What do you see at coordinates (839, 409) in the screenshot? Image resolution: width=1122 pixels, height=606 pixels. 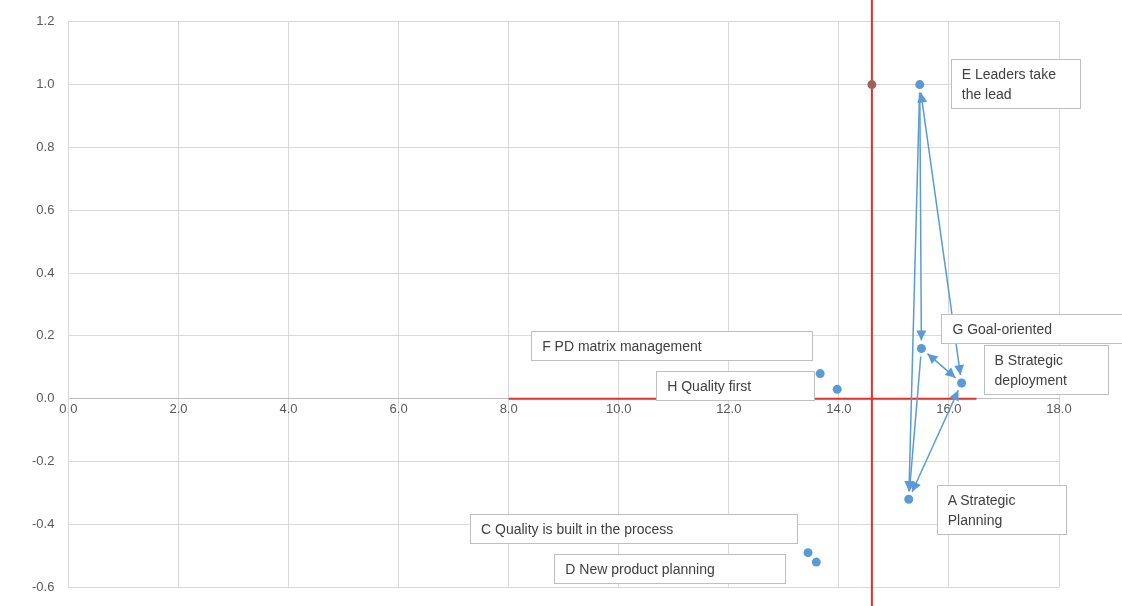 I see `x-tick-label: 14.0` at bounding box center [839, 409].